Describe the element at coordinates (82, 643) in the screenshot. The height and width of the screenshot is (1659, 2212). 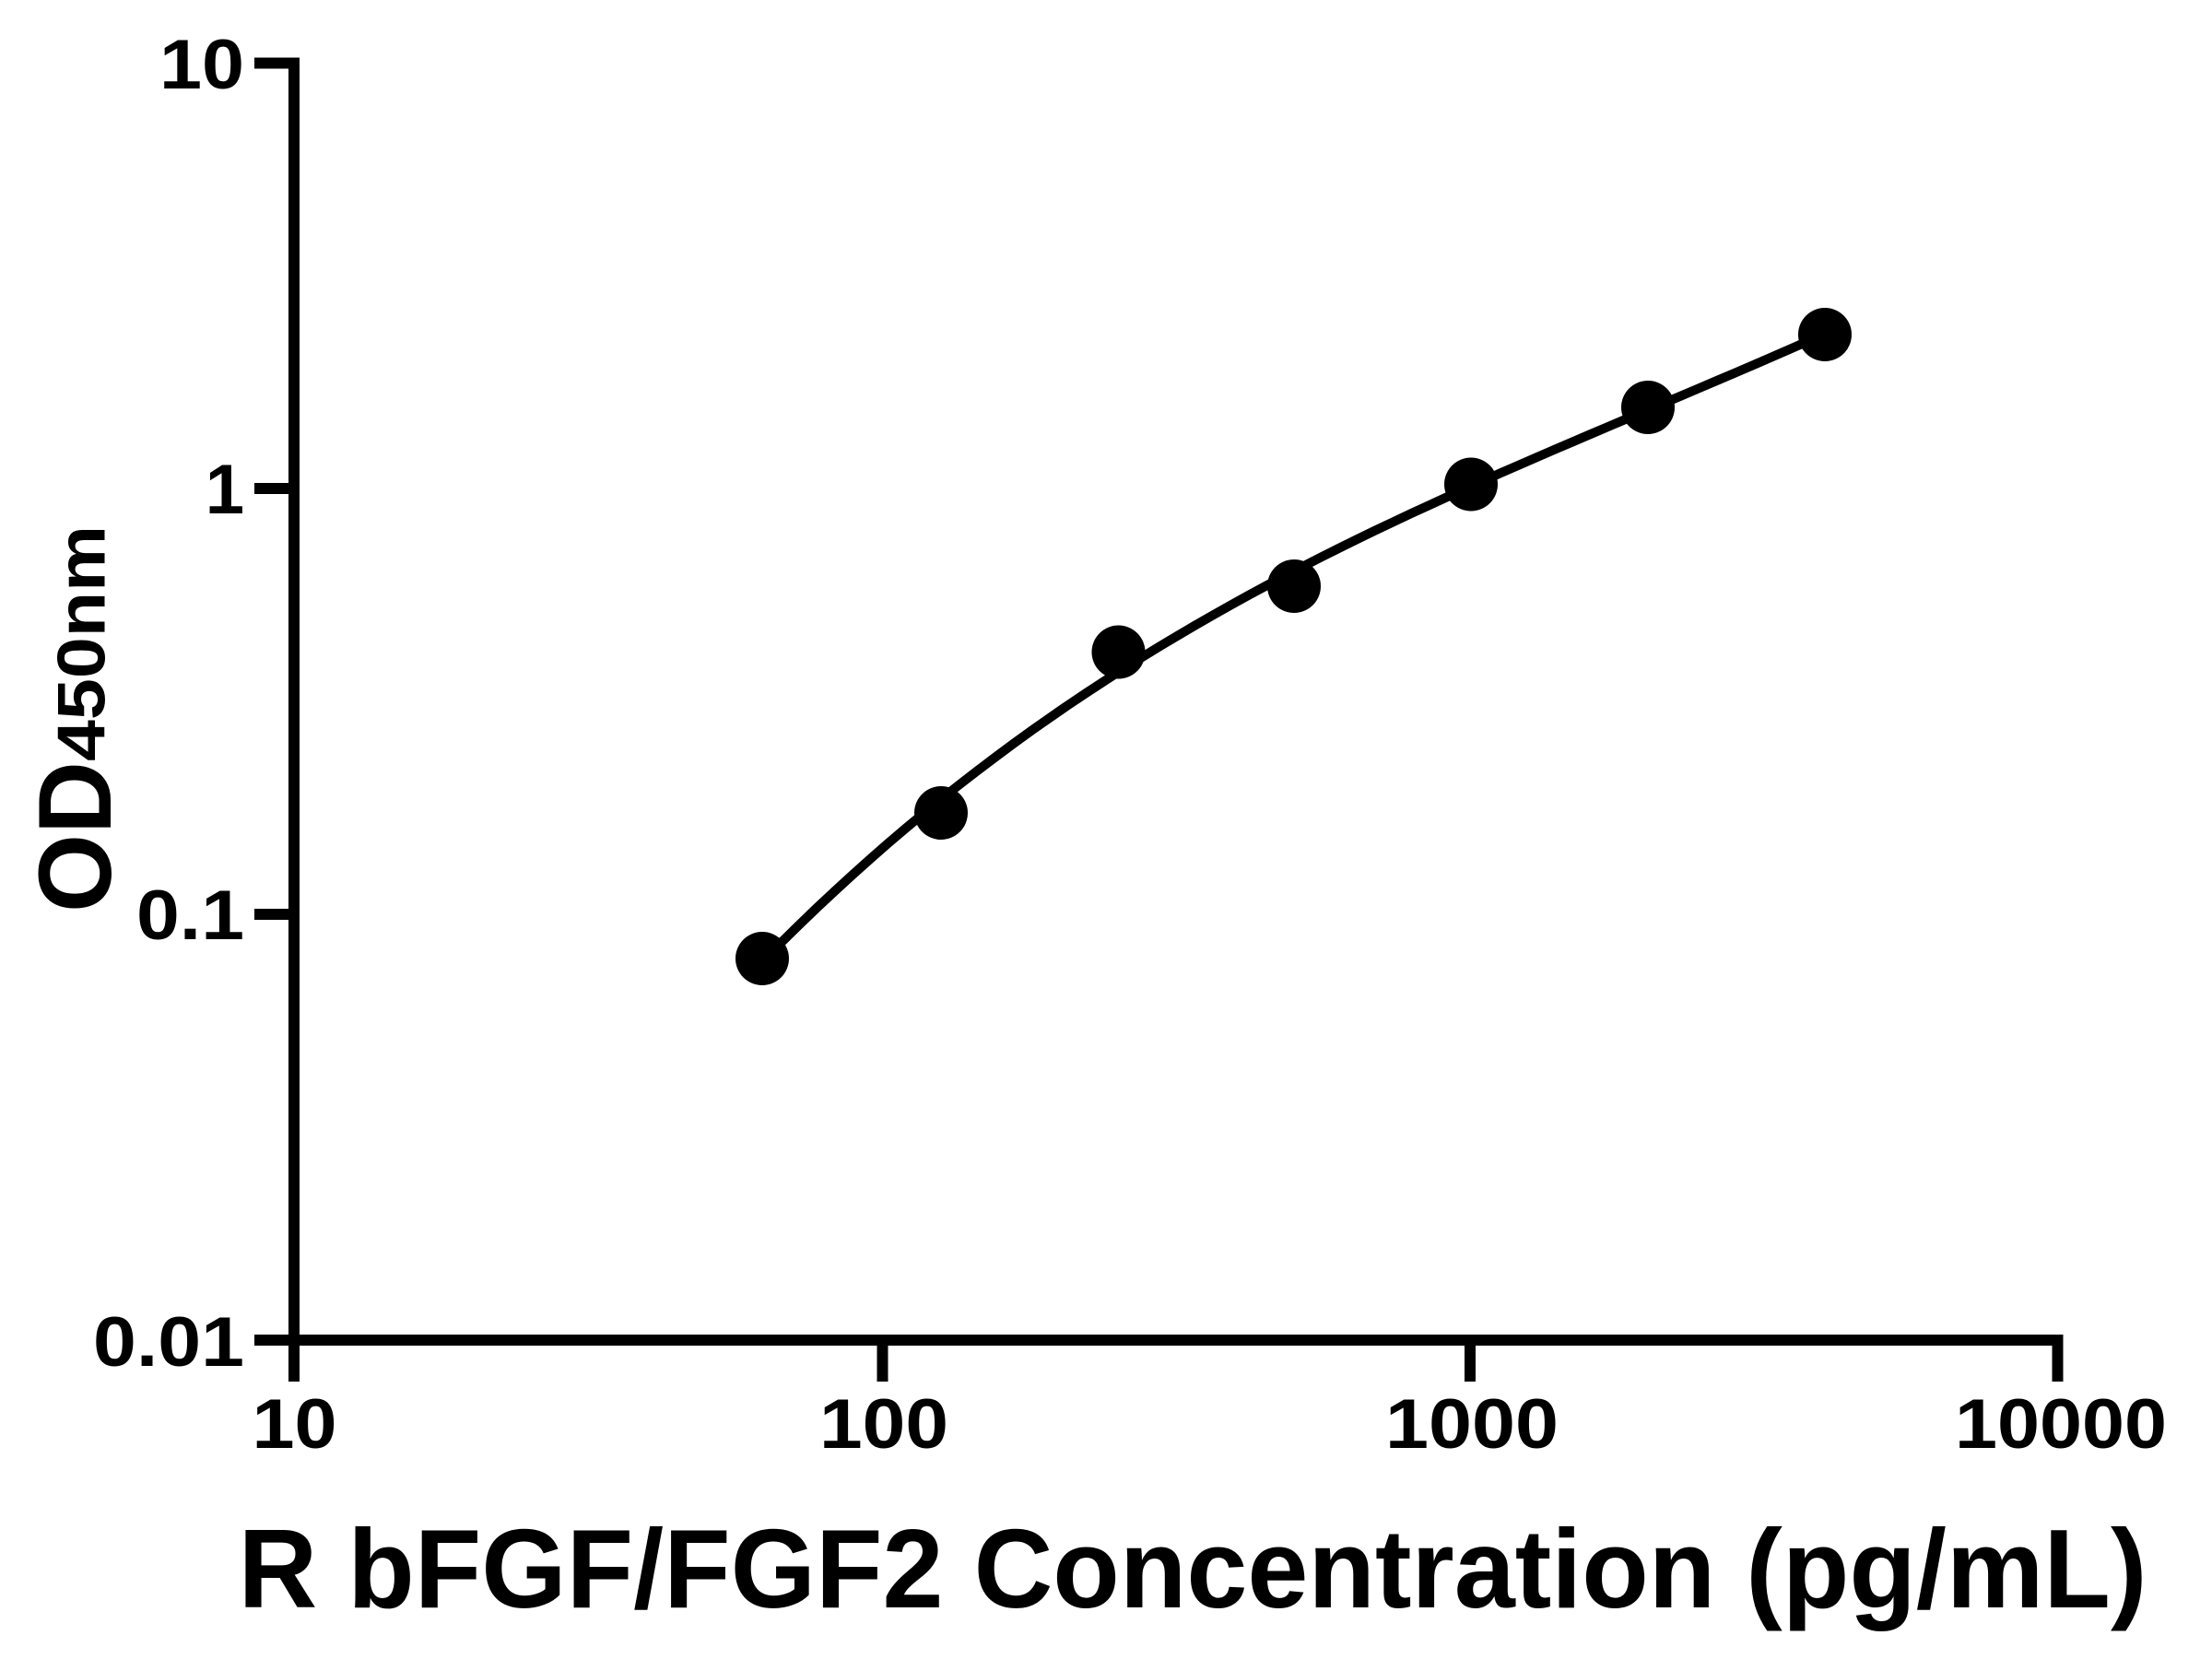
I see `svg-text: 450nm` at that location.